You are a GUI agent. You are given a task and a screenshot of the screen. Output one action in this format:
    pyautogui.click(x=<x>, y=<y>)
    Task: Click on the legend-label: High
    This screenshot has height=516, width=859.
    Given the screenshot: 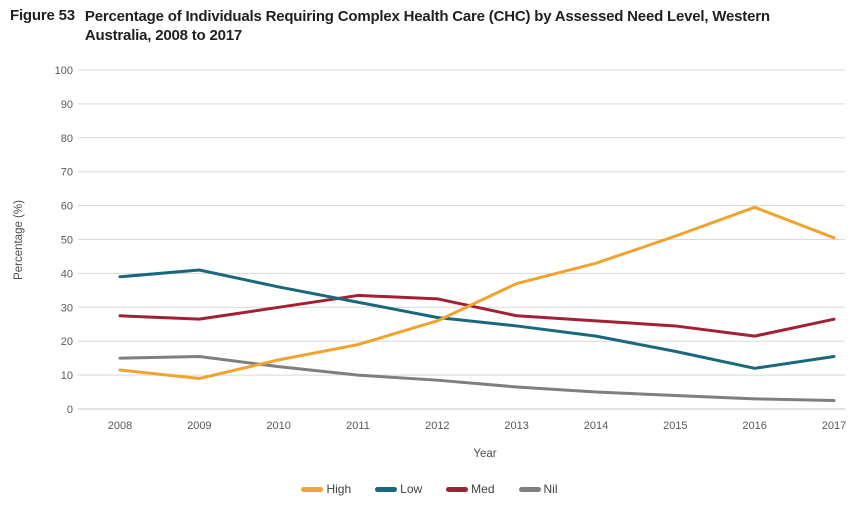 What is the action you would take?
    pyautogui.click(x=339, y=489)
    